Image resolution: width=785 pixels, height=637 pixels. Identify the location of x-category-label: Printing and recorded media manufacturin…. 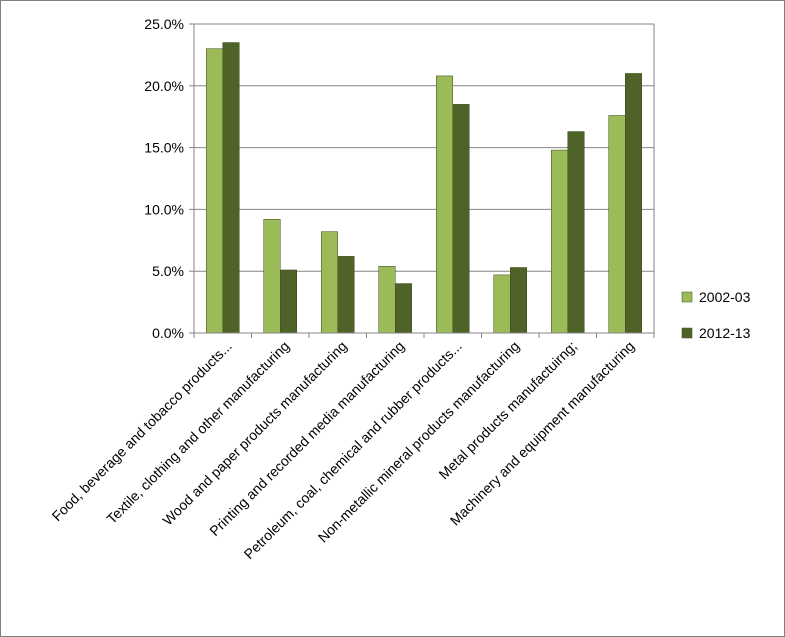
(306, 438).